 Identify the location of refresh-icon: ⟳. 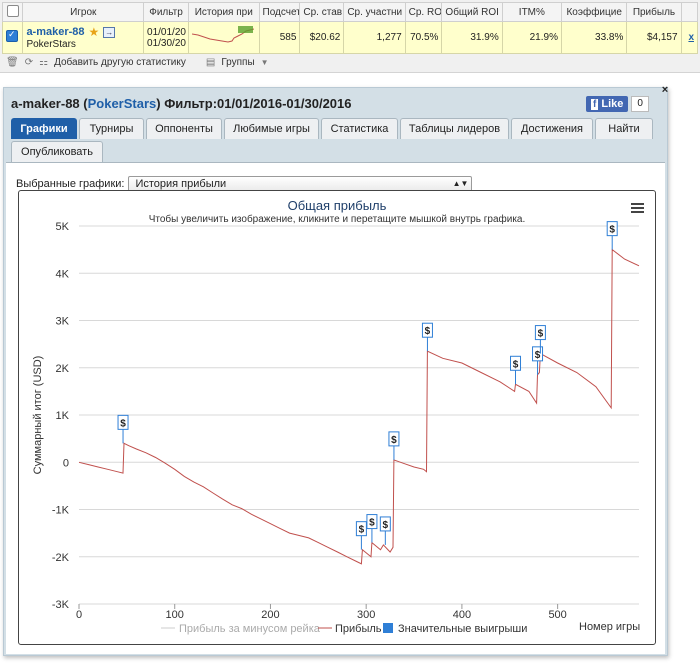
(29, 62).